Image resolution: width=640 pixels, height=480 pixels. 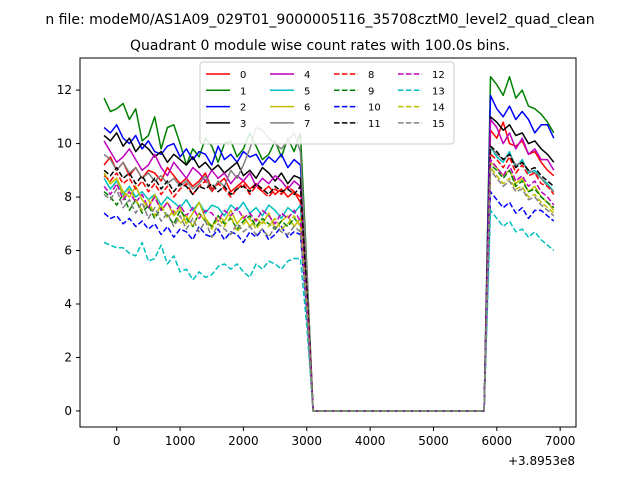 I want to click on x-tick-label: 0, so click(x=117, y=441).